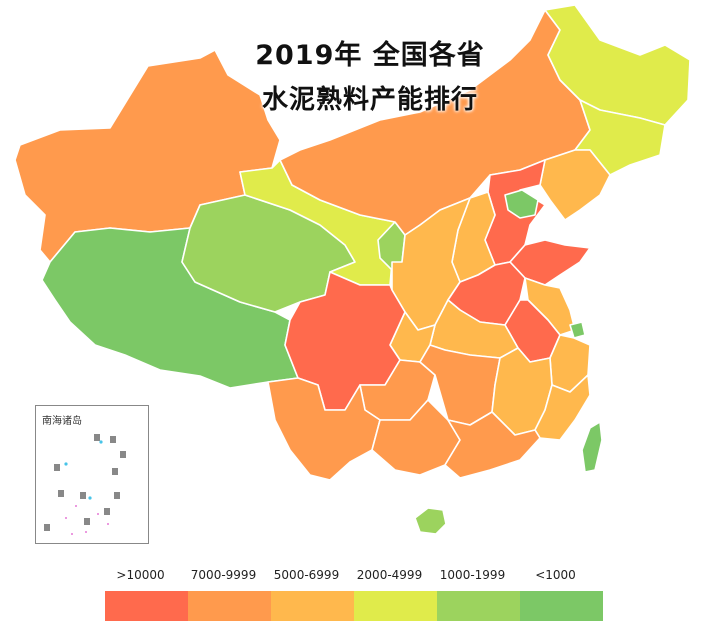 The image size is (710, 622). I want to click on province-shanghai, so click(577, 330).